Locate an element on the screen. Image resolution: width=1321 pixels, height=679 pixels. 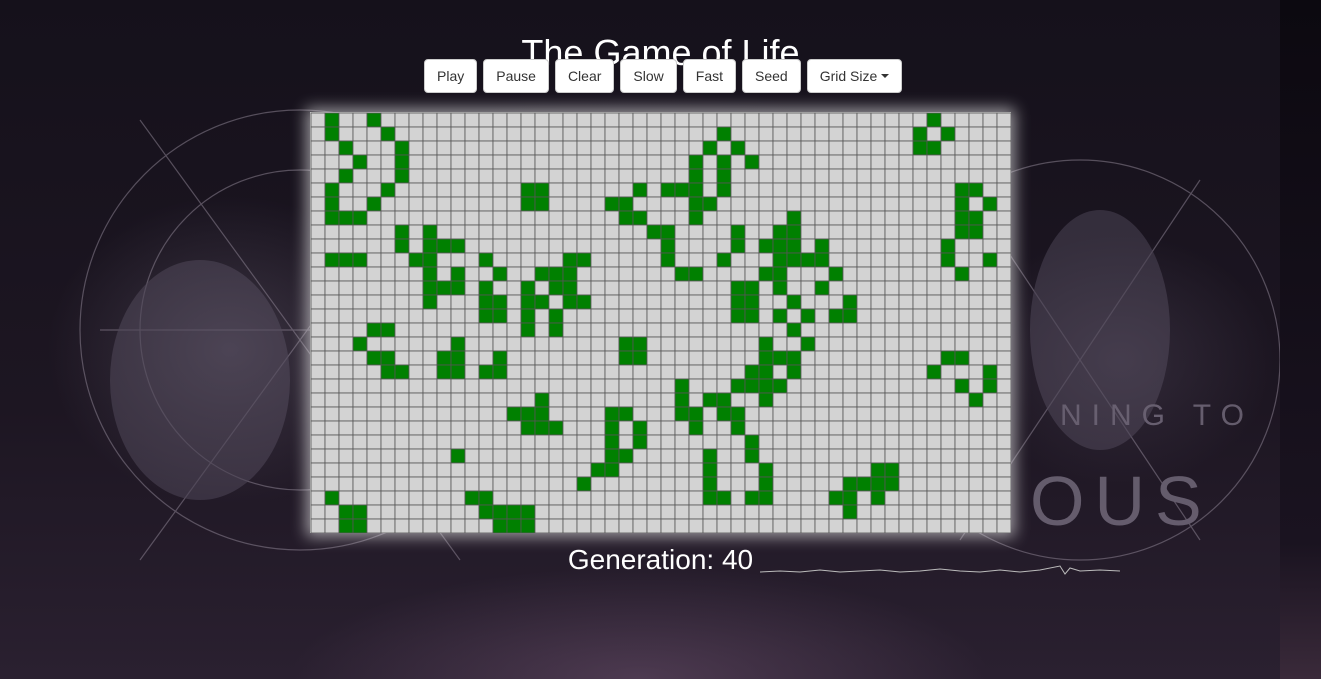
seed-button: Seed is located at coordinates (771, 76).